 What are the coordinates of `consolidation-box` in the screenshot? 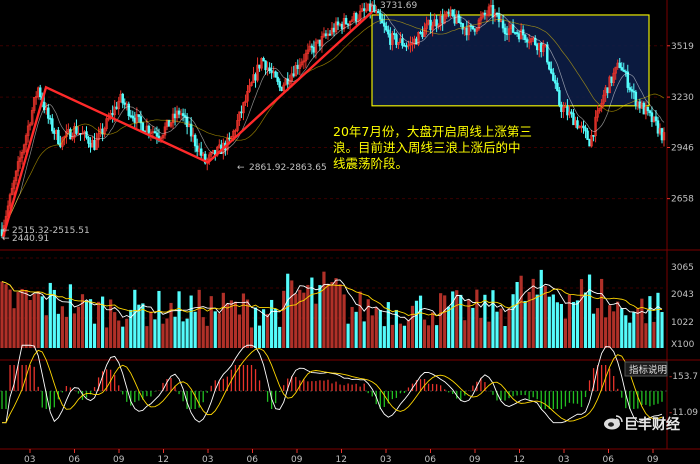 It's located at (510, 60).